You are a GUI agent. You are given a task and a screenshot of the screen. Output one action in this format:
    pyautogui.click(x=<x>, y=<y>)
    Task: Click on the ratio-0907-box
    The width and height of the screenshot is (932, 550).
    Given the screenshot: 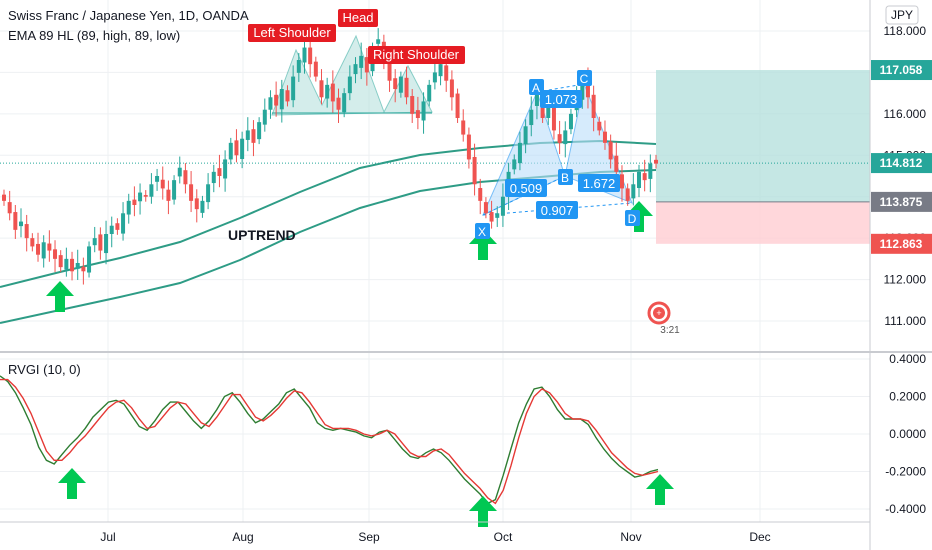 What is the action you would take?
    pyautogui.click(x=557, y=210)
    